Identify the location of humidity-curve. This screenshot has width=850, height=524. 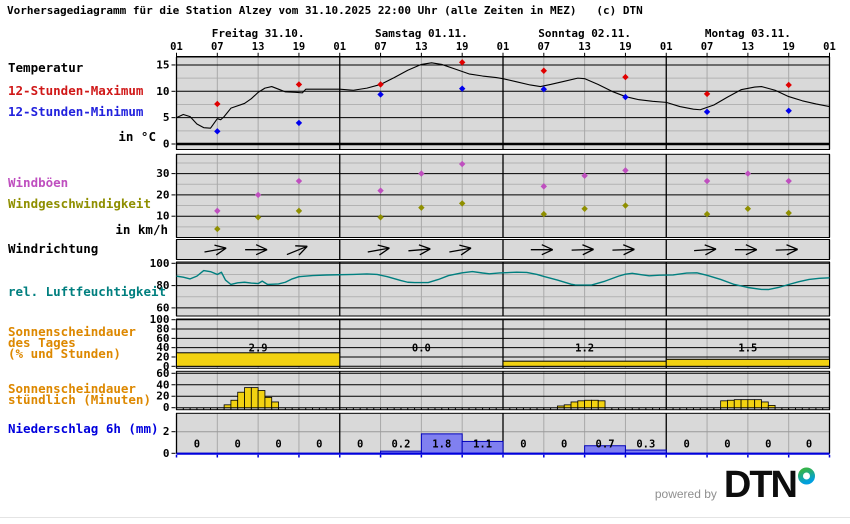
(503, 280).